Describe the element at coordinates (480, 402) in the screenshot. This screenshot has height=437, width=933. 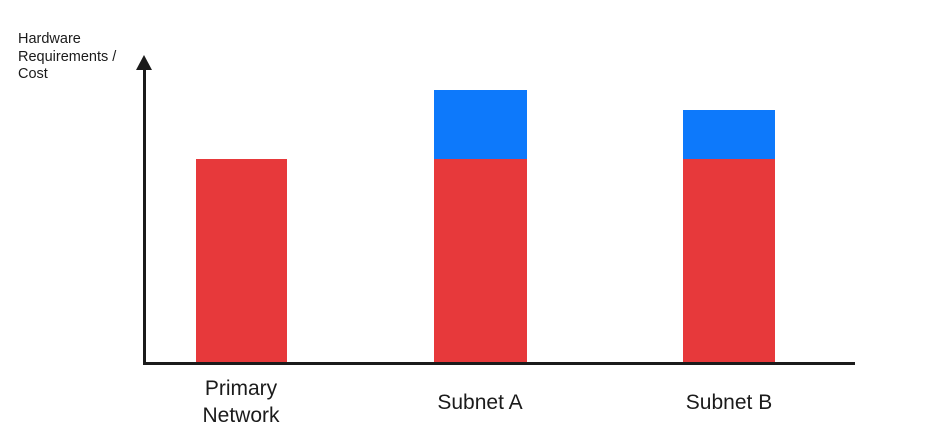
I see `x-label-subnet-a: Subnet A` at that location.